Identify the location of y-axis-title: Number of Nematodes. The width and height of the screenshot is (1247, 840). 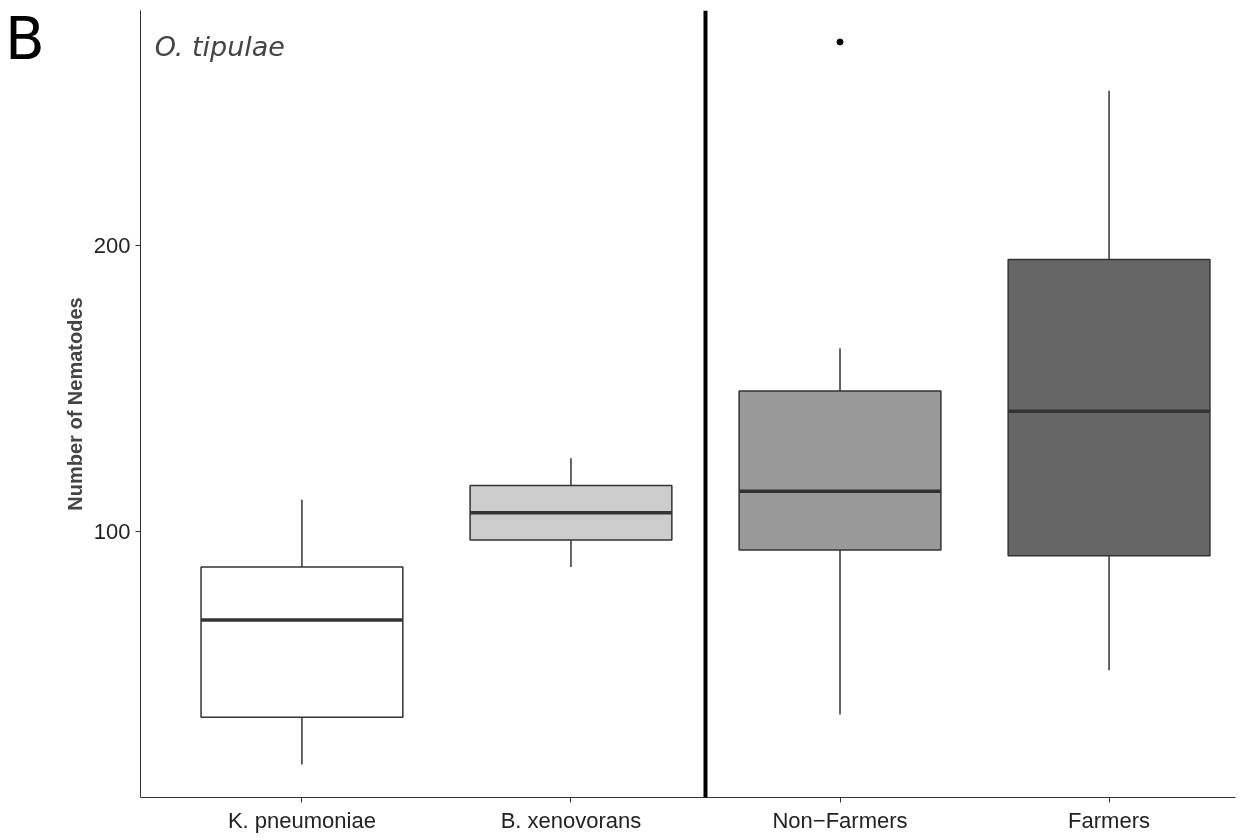
(74, 404).